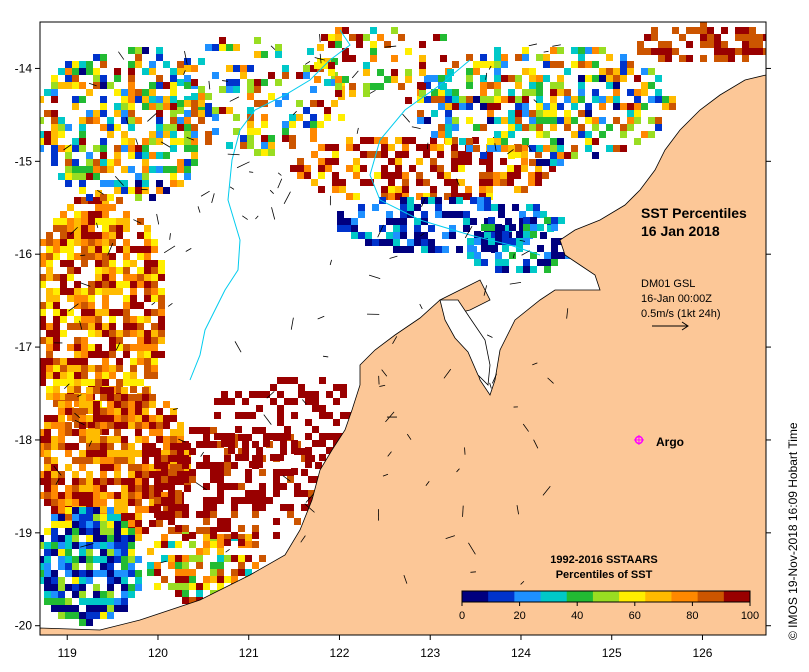  Describe the element at coordinates (430, 653) in the screenshot. I see `x-tick-label: 123` at that location.